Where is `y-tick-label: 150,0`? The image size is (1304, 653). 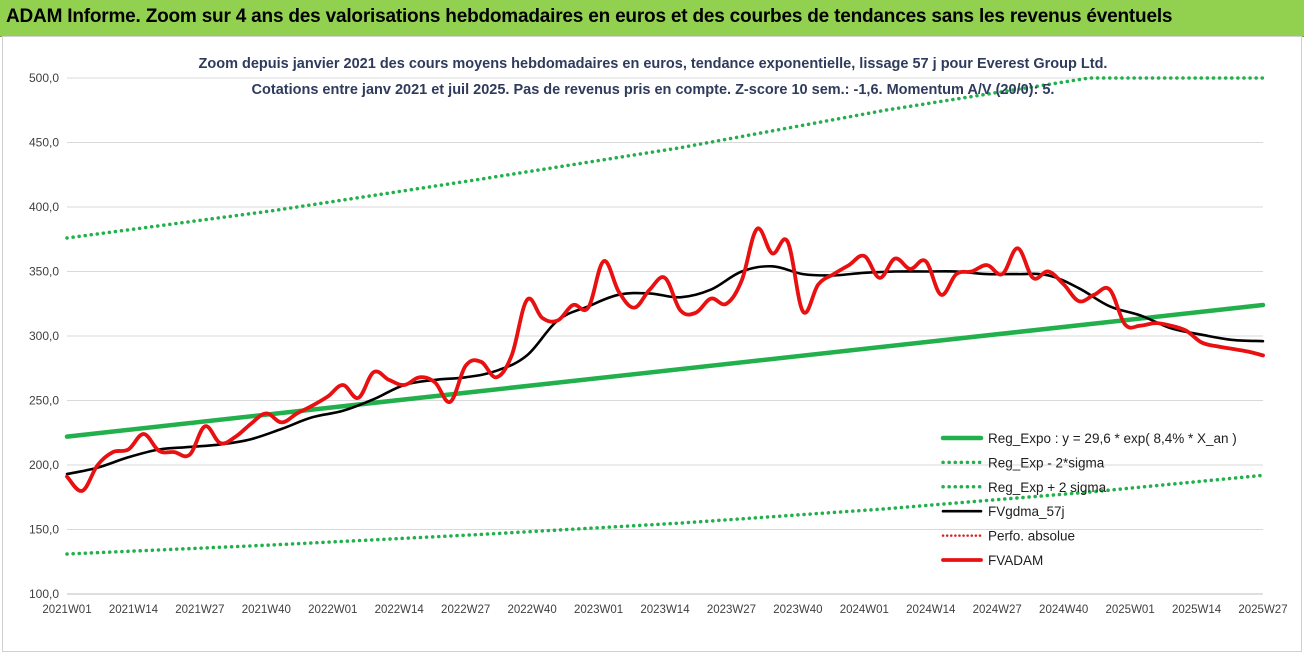 y-tick-label: 150,0 is located at coordinates (44, 530).